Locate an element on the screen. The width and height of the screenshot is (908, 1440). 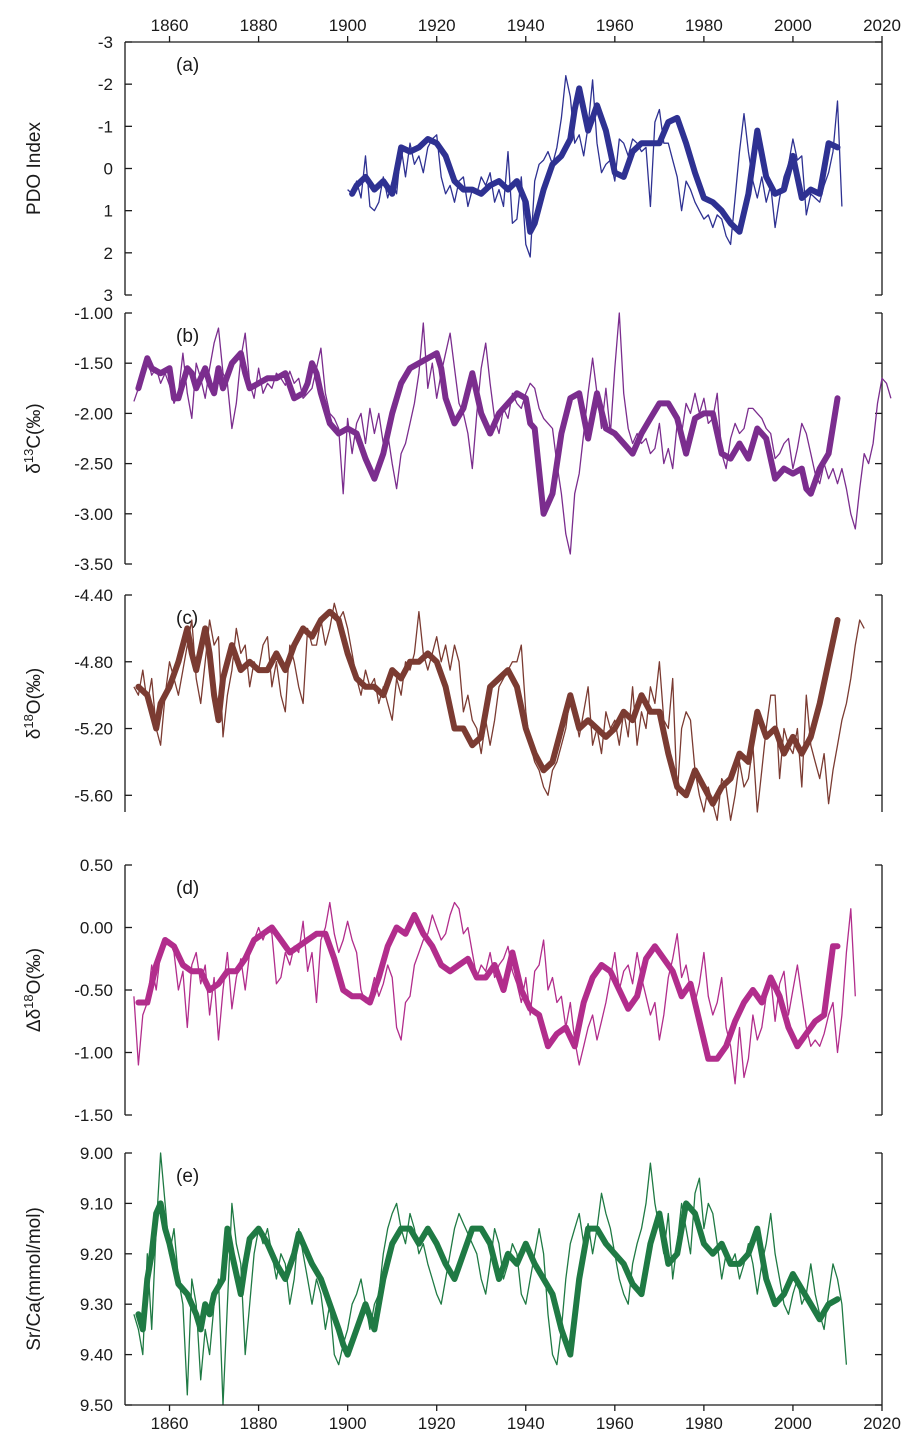
top-x-tick-label: 1960 is located at coordinates (615, 25).